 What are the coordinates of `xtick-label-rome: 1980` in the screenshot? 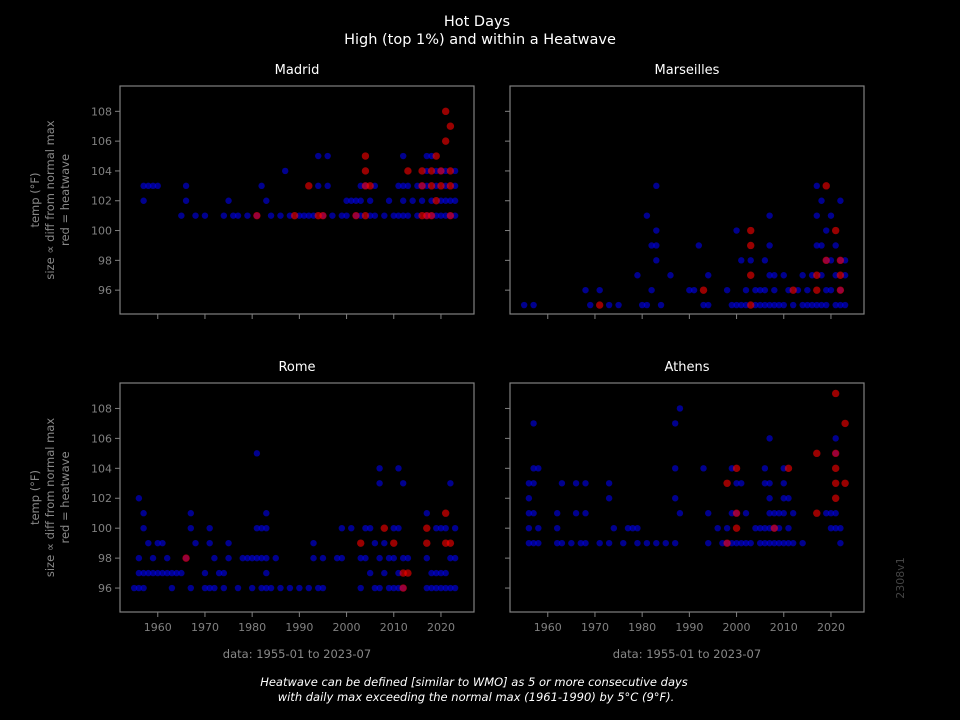 It's located at (252, 627).